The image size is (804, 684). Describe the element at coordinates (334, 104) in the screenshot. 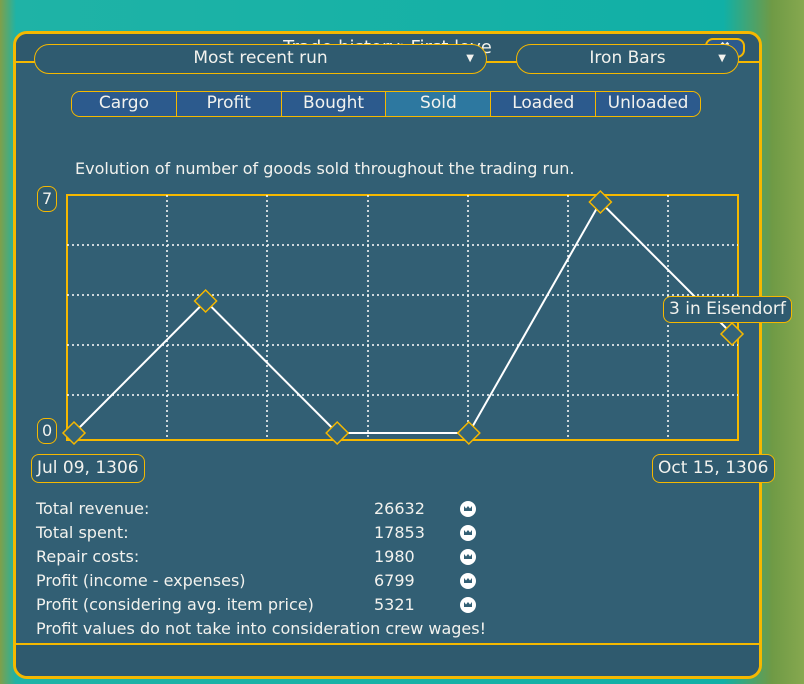

I see `tab-bought: Bought` at that location.